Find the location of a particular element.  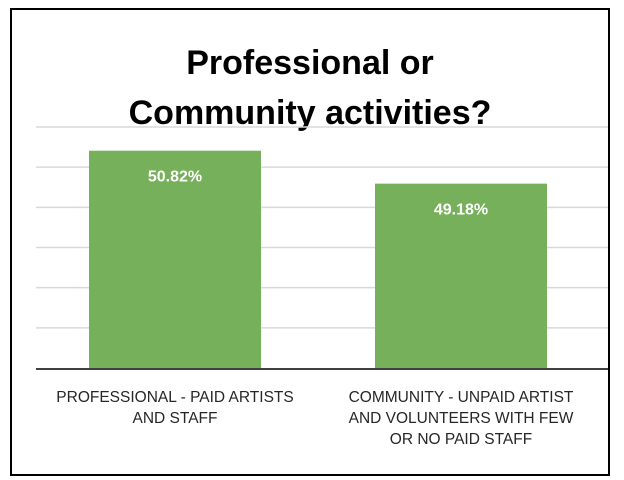

chart-title-line-1: Professional or is located at coordinates (310, 63).